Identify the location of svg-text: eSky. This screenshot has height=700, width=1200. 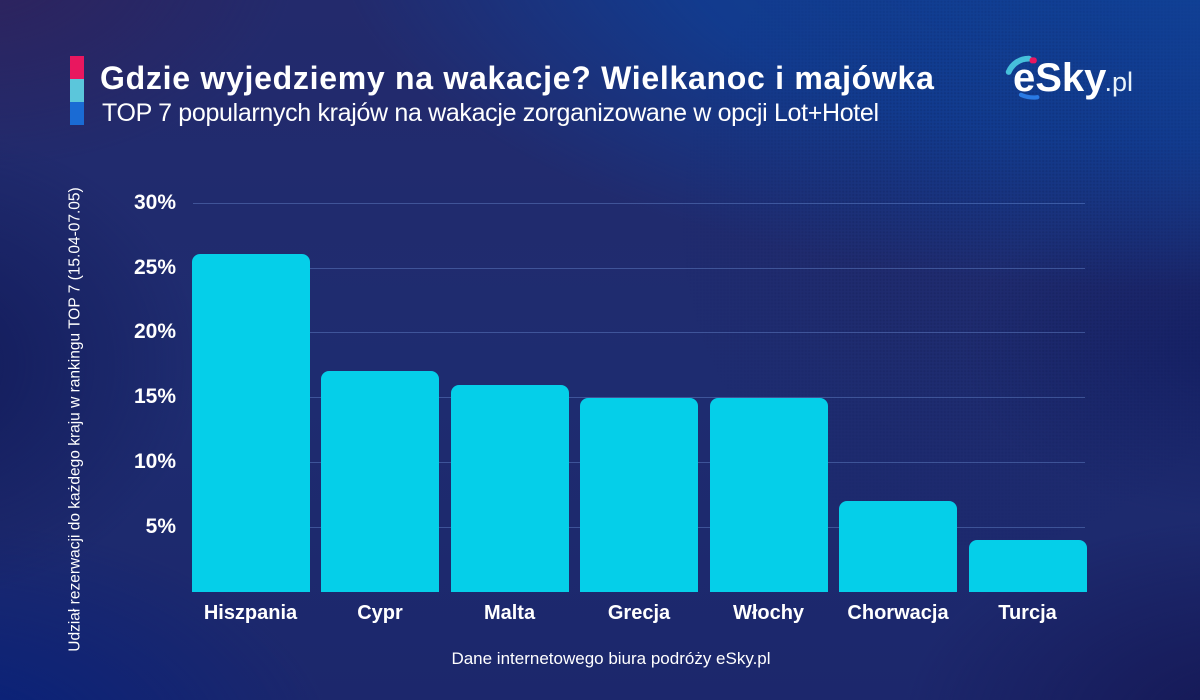
(1060, 78).